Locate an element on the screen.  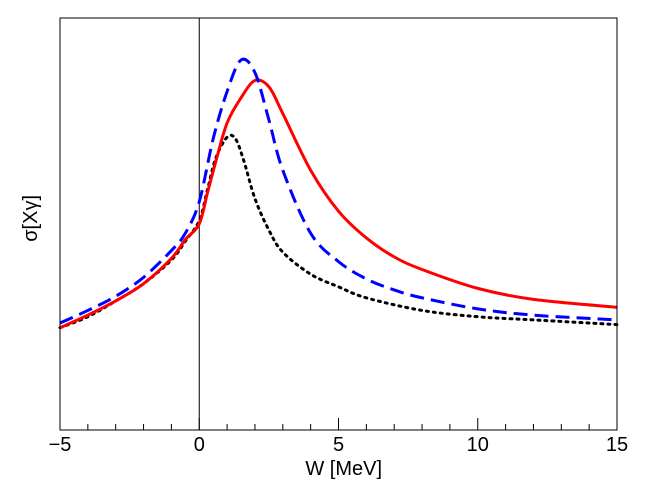
y-axis-title: σ[Xγ] is located at coordinates (31, 218).